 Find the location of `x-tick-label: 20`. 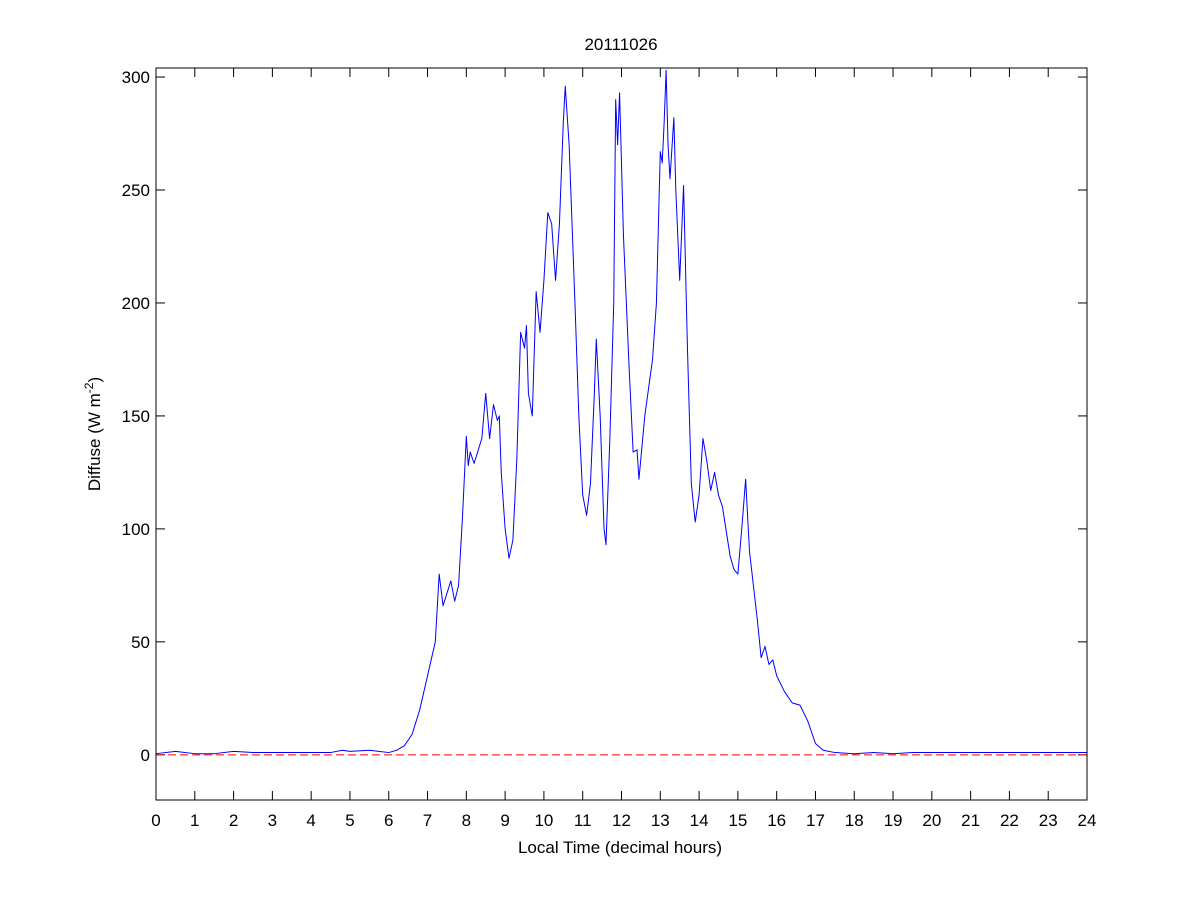

x-tick-label: 20 is located at coordinates (931, 820).